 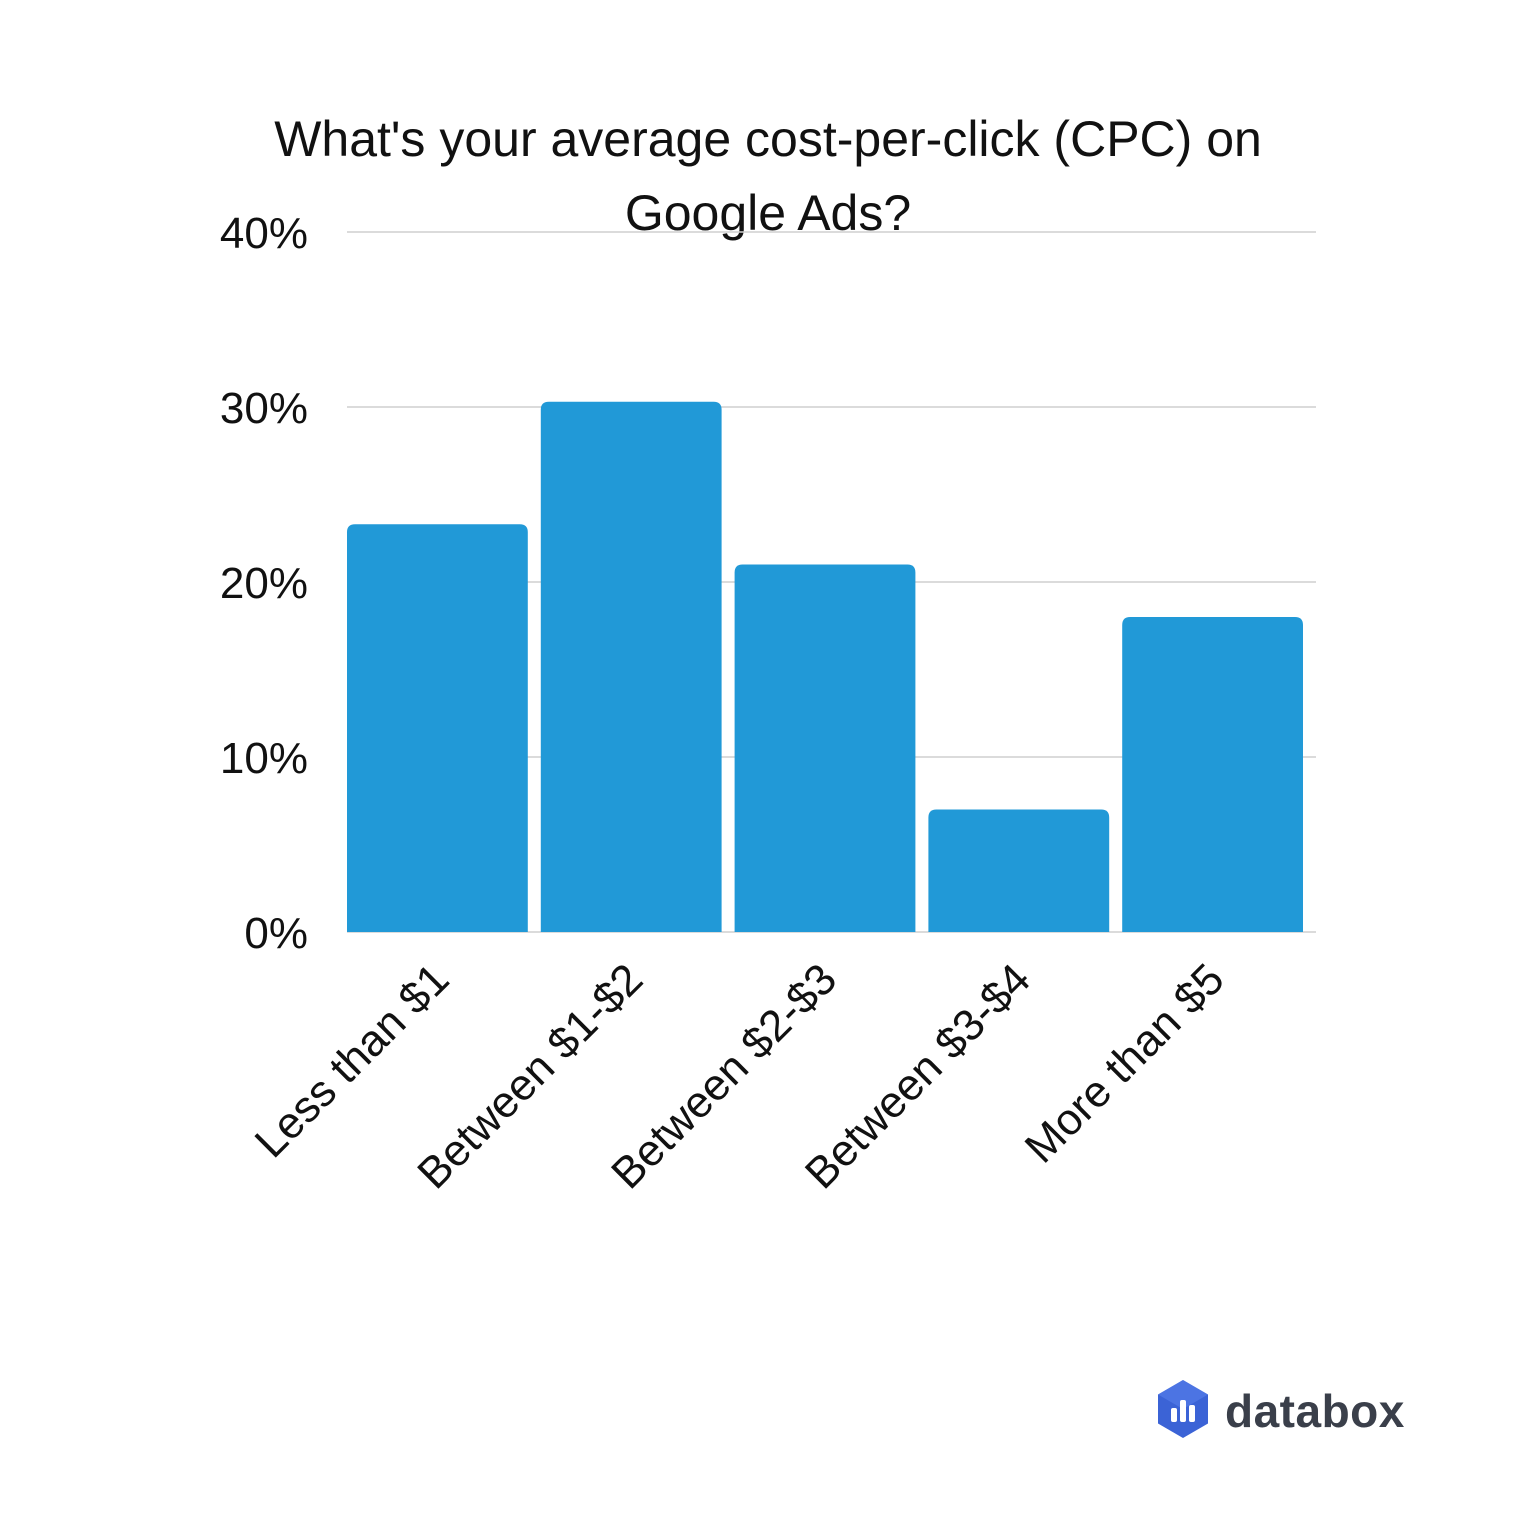 I want to click on databox-wordmark: databox, so click(x=1315, y=1411).